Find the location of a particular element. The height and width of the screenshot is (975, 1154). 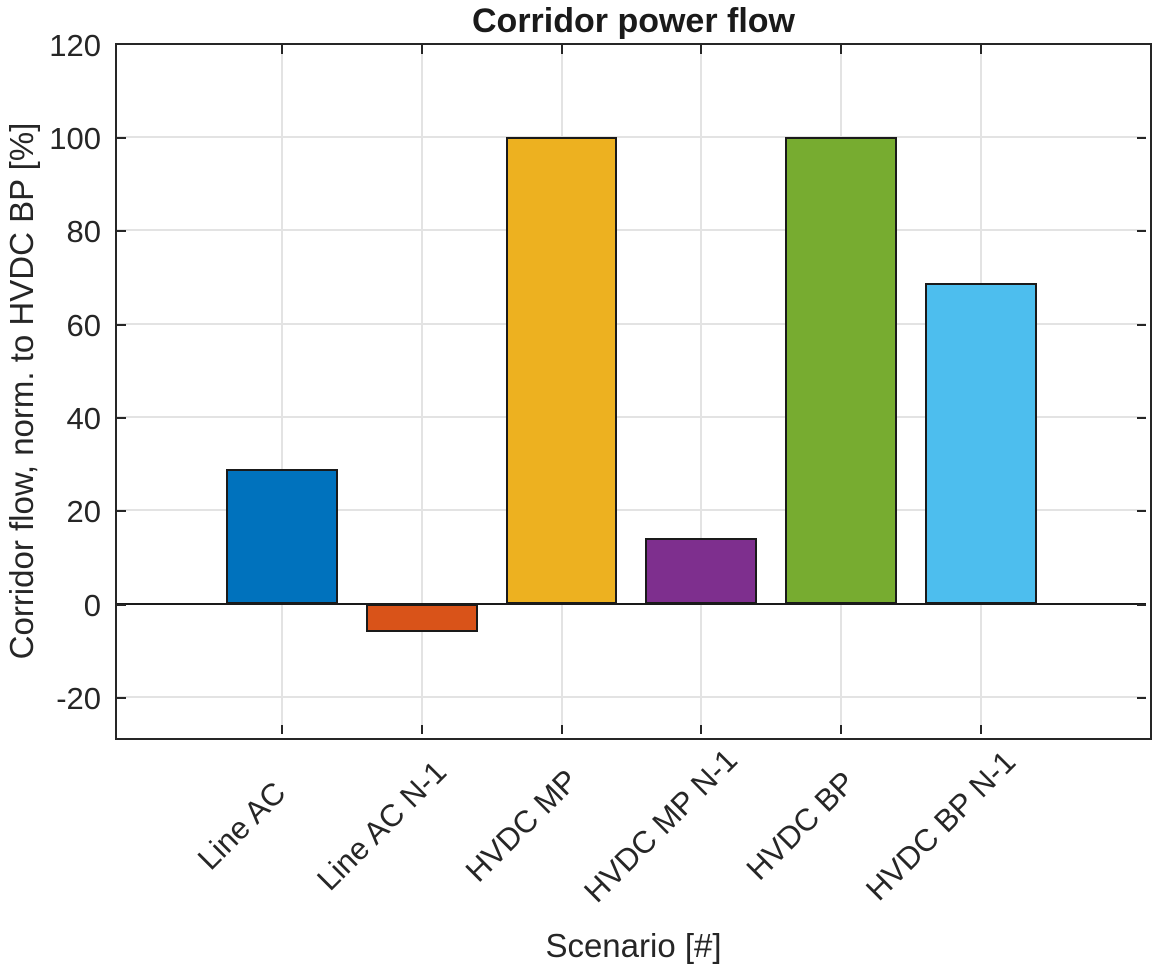

y-tick-label: 100 is located at coordinates (75, 139).